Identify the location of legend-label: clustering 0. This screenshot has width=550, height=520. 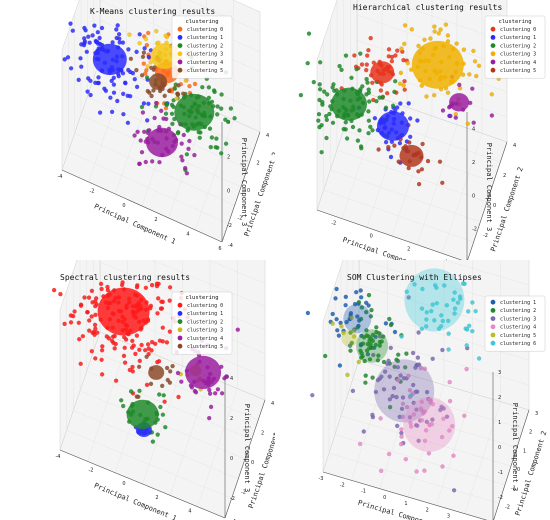
(518, 30).